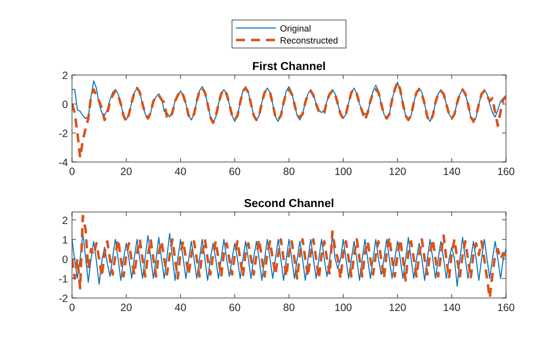  What do you see at coordinates (309, 41) in the screenshot?
I see `legend-label: Reconstructed` at bounding box center [309, 41].